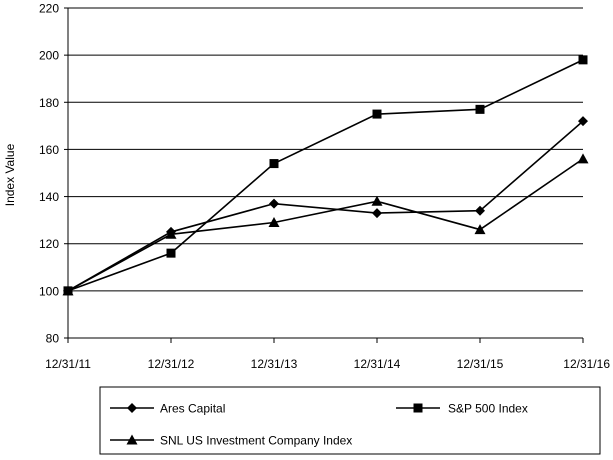  Describe the element at coordinates (49, 197) in the screenshot. I see `y-tick-label: 140` at that location.